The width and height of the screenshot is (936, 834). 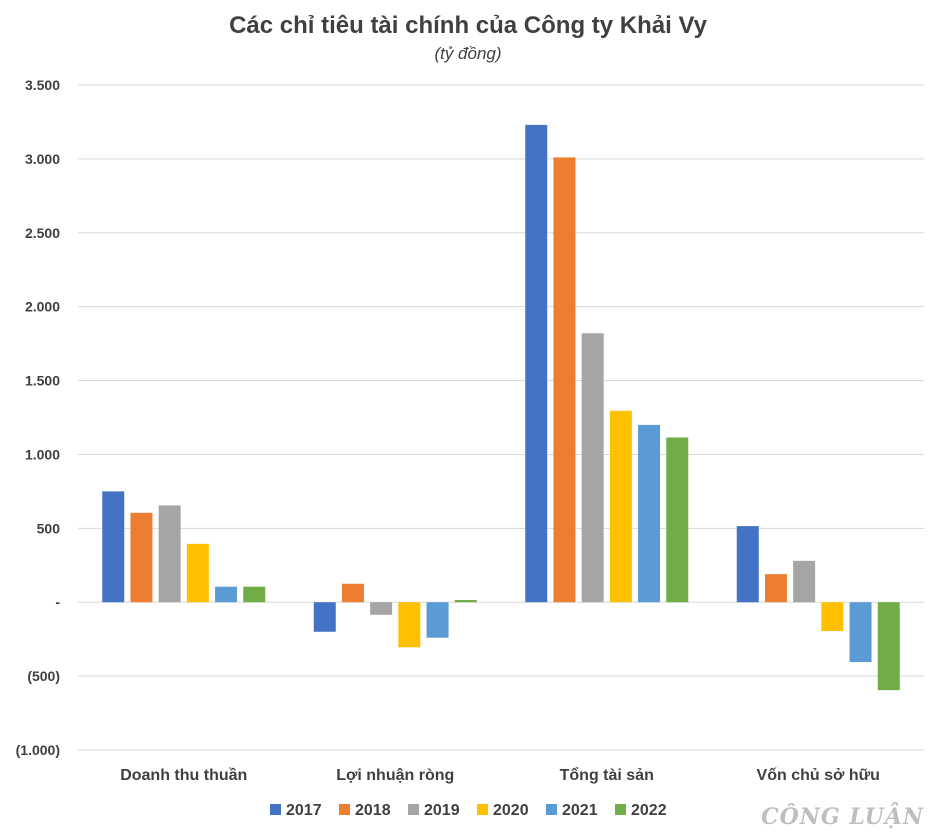 I want to click on legend-label: 2017, so click(x=304, y=810).